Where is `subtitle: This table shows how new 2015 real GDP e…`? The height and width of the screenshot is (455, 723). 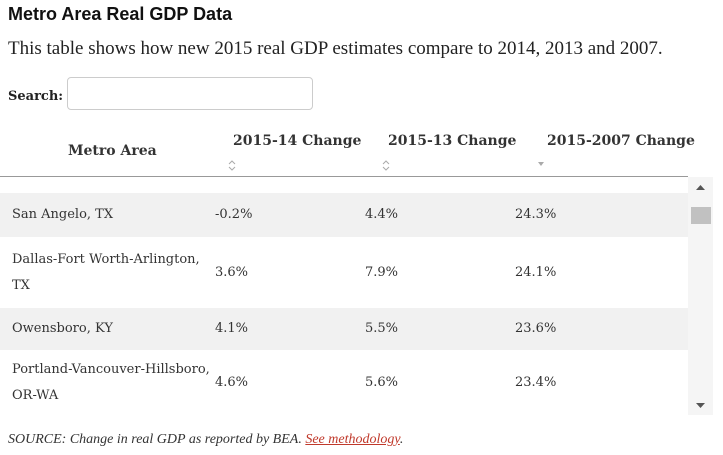 subtitle: This table shows how new 2015 real GDP e… is located at coordinates (335, 48).